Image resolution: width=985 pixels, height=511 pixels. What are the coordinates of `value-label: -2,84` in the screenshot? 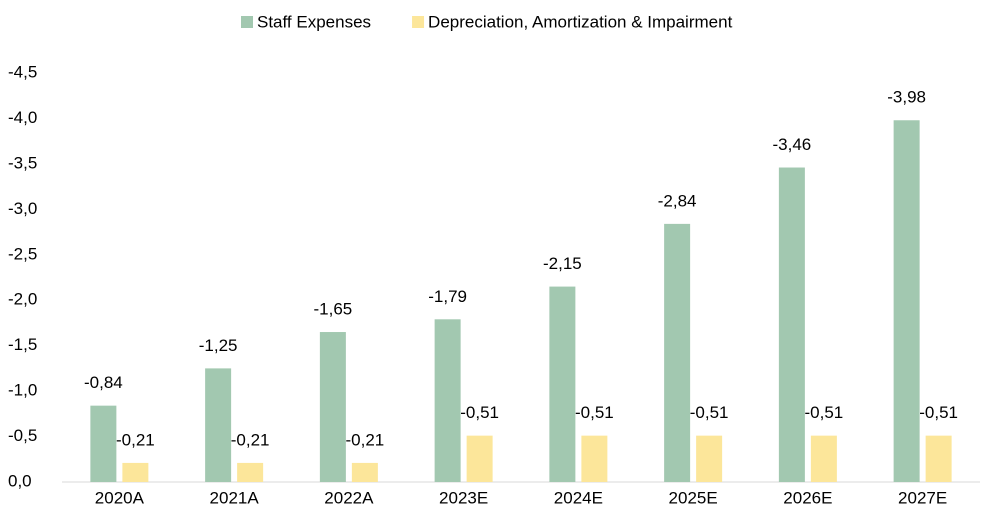 It's located at (677, 200).